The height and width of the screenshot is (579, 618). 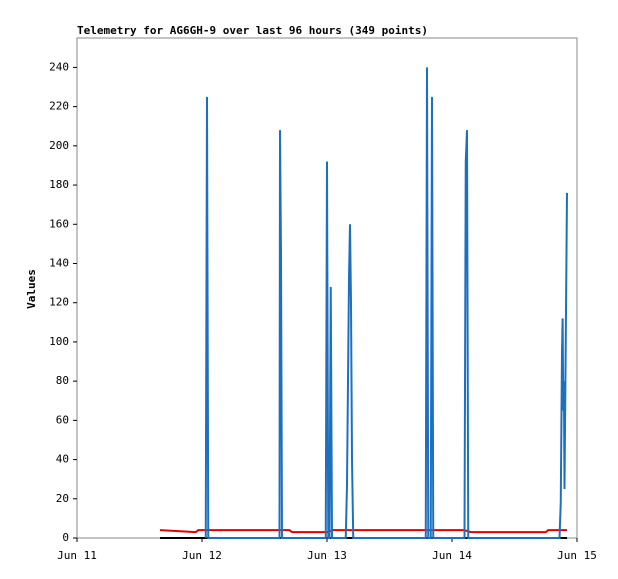 I want to click on y-tick-label: 180, so click(x=59, y=184).